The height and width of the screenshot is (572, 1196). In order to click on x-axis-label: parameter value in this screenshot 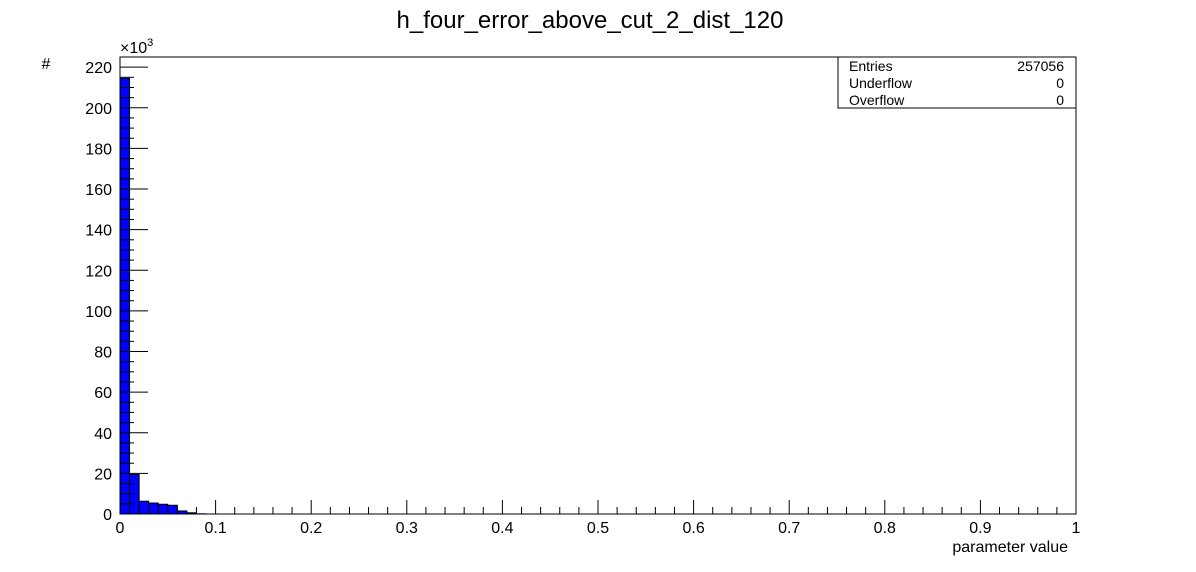, I will do `click(1010, 547)`.